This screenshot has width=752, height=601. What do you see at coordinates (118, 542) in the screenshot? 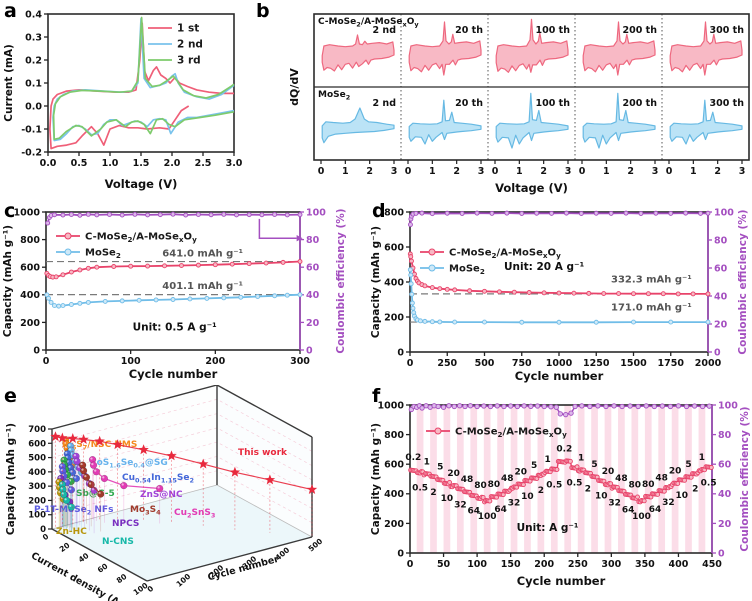
I see `svg-text: N-CNS` at bounding box center [118, 542].